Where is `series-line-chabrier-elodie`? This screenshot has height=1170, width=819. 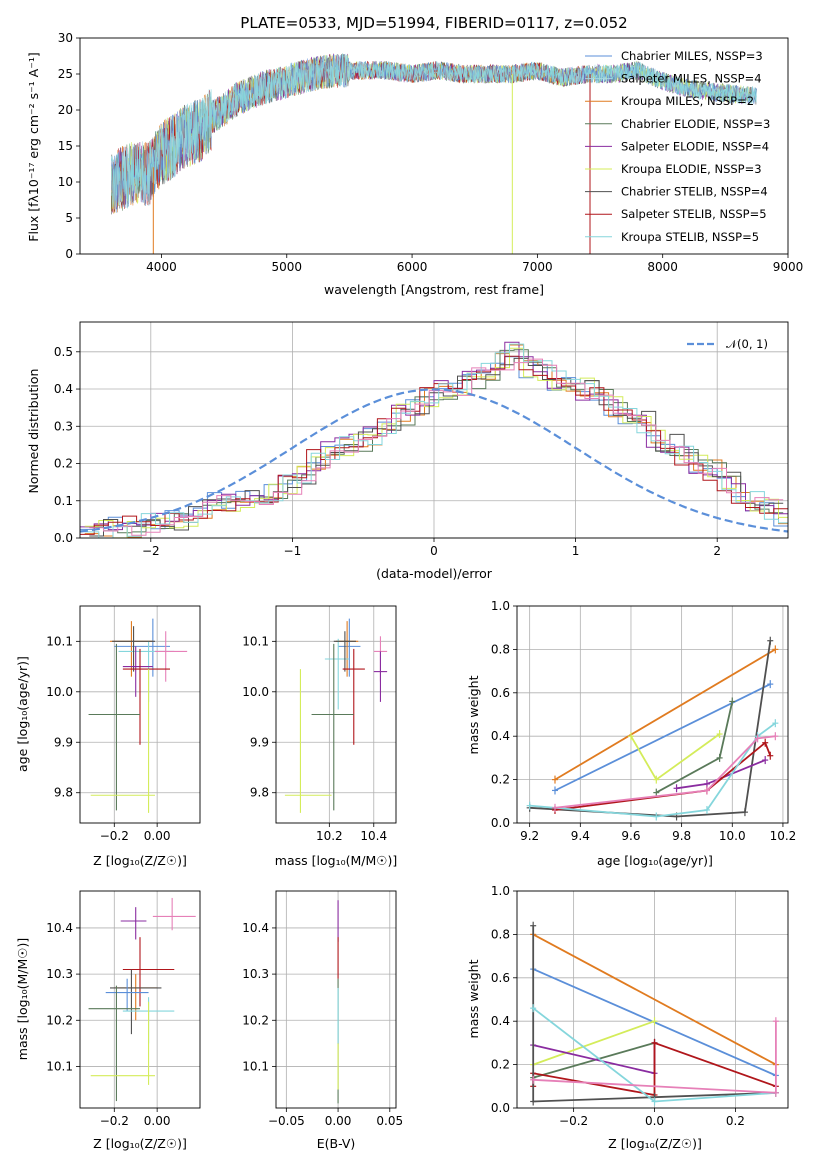 series-line-chabrier-elodie is located at coordinates (593, 1060).